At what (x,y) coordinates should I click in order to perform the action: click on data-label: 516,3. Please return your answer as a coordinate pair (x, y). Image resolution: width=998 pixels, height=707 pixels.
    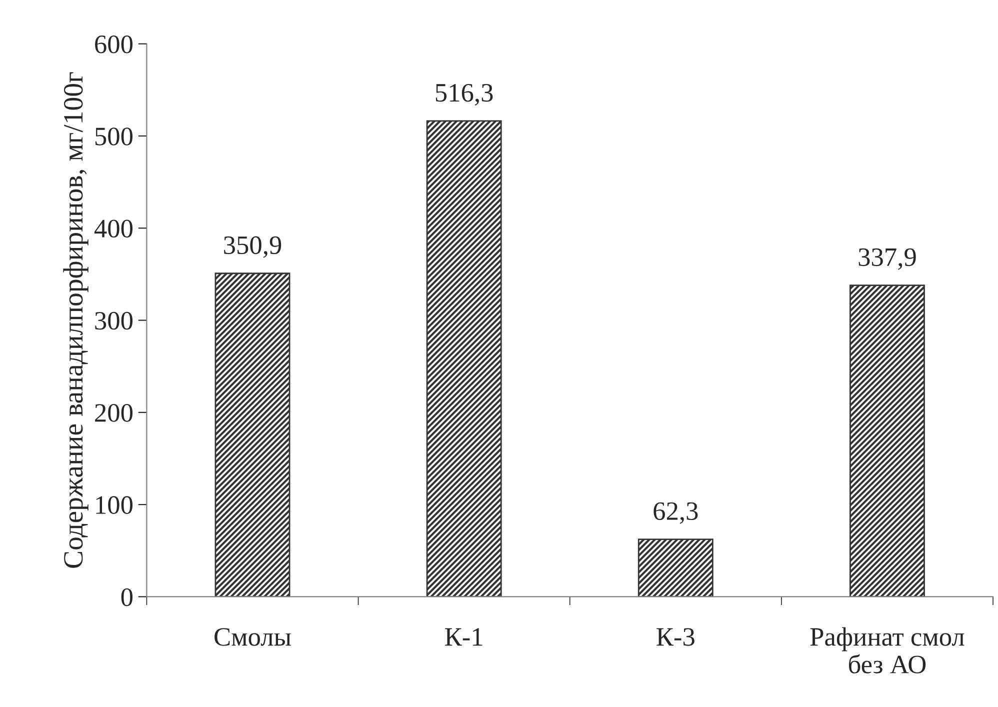
    Looking at the image, I should click on (464, 95).